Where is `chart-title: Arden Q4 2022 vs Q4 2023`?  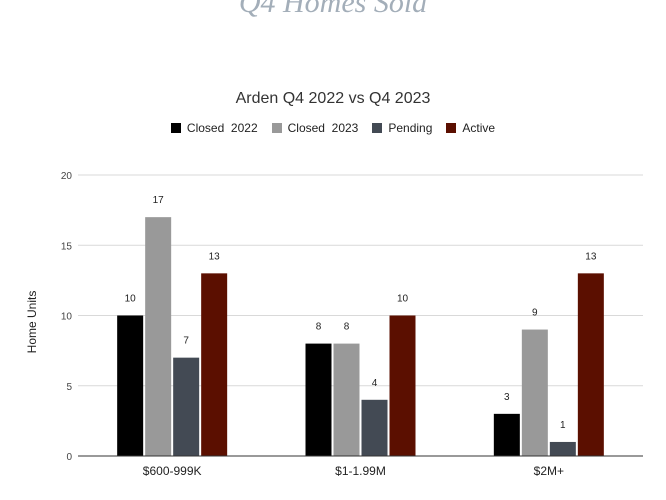 chart-title: Arden Q4 2022 vs Q4 2023 is located at coordinates (333, 98).